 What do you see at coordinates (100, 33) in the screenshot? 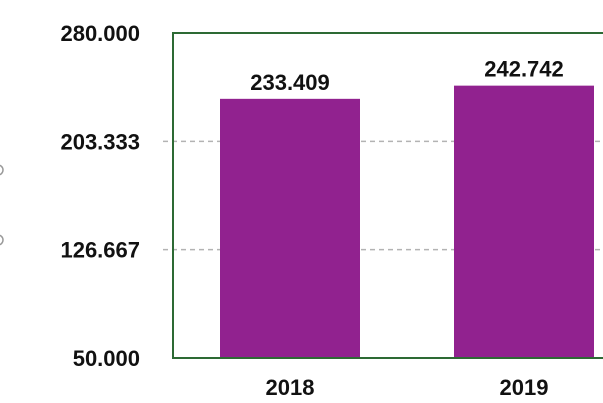
I see `y-tick-label-3: 280.000` at bounding box center [100, 33].